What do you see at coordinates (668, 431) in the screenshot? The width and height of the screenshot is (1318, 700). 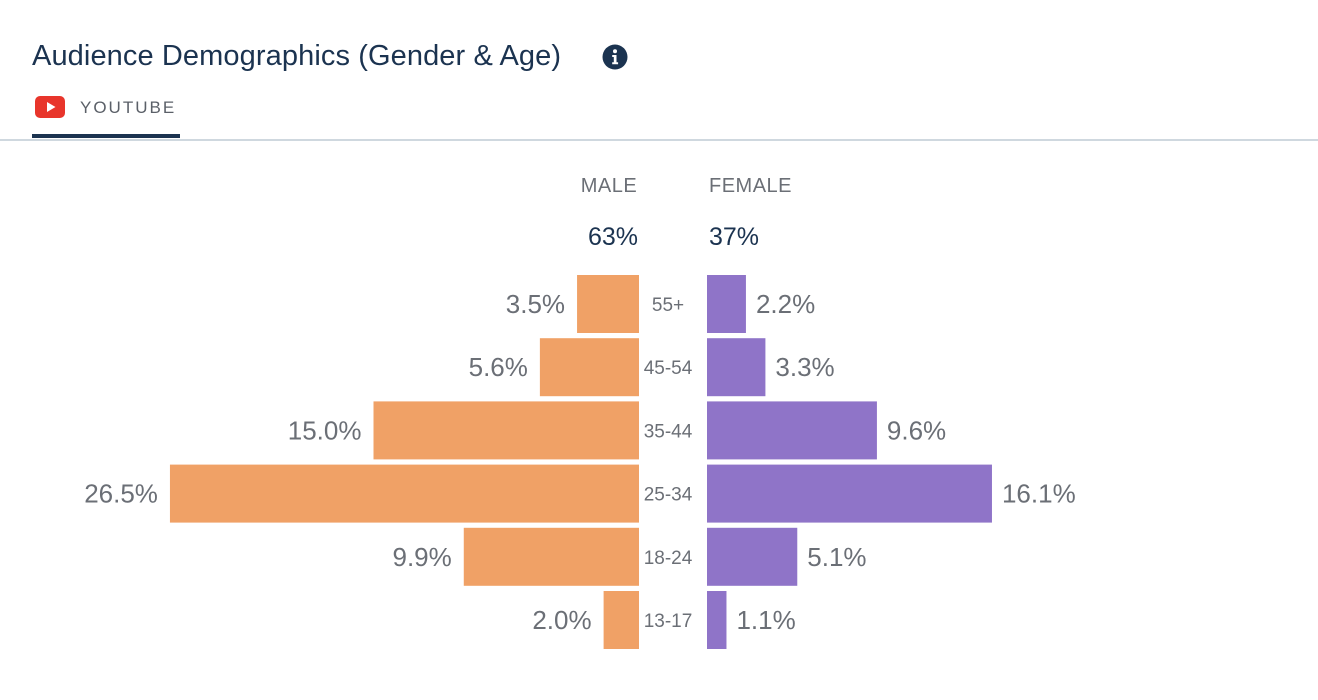 I see `age-category-label: 35-44` at bounding box center [668, 431].